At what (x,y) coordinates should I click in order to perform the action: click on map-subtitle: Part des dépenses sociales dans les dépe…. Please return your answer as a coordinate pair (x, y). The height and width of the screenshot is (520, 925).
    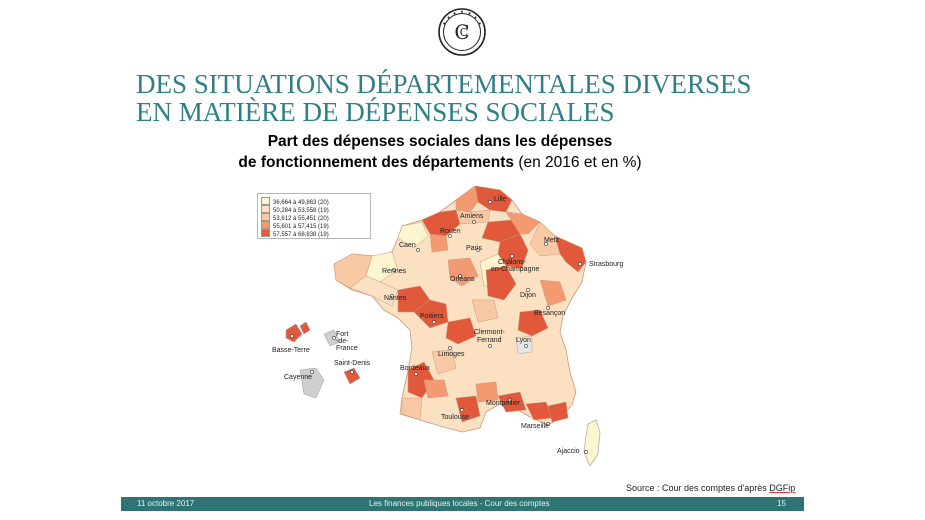
    Looking at the image, I should click on (440, 152).